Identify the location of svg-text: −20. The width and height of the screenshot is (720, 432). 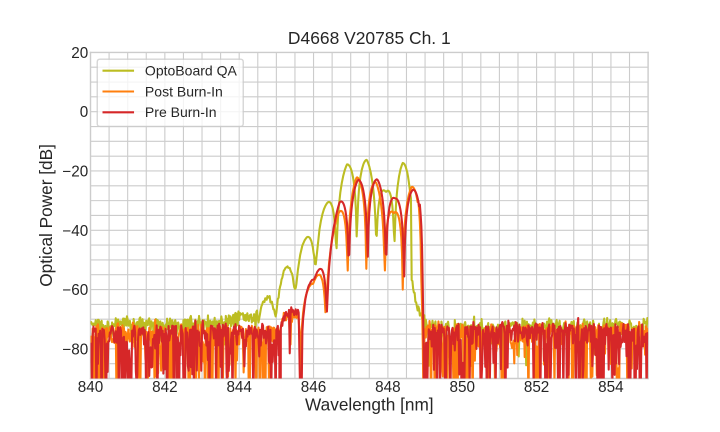
(75, 172).